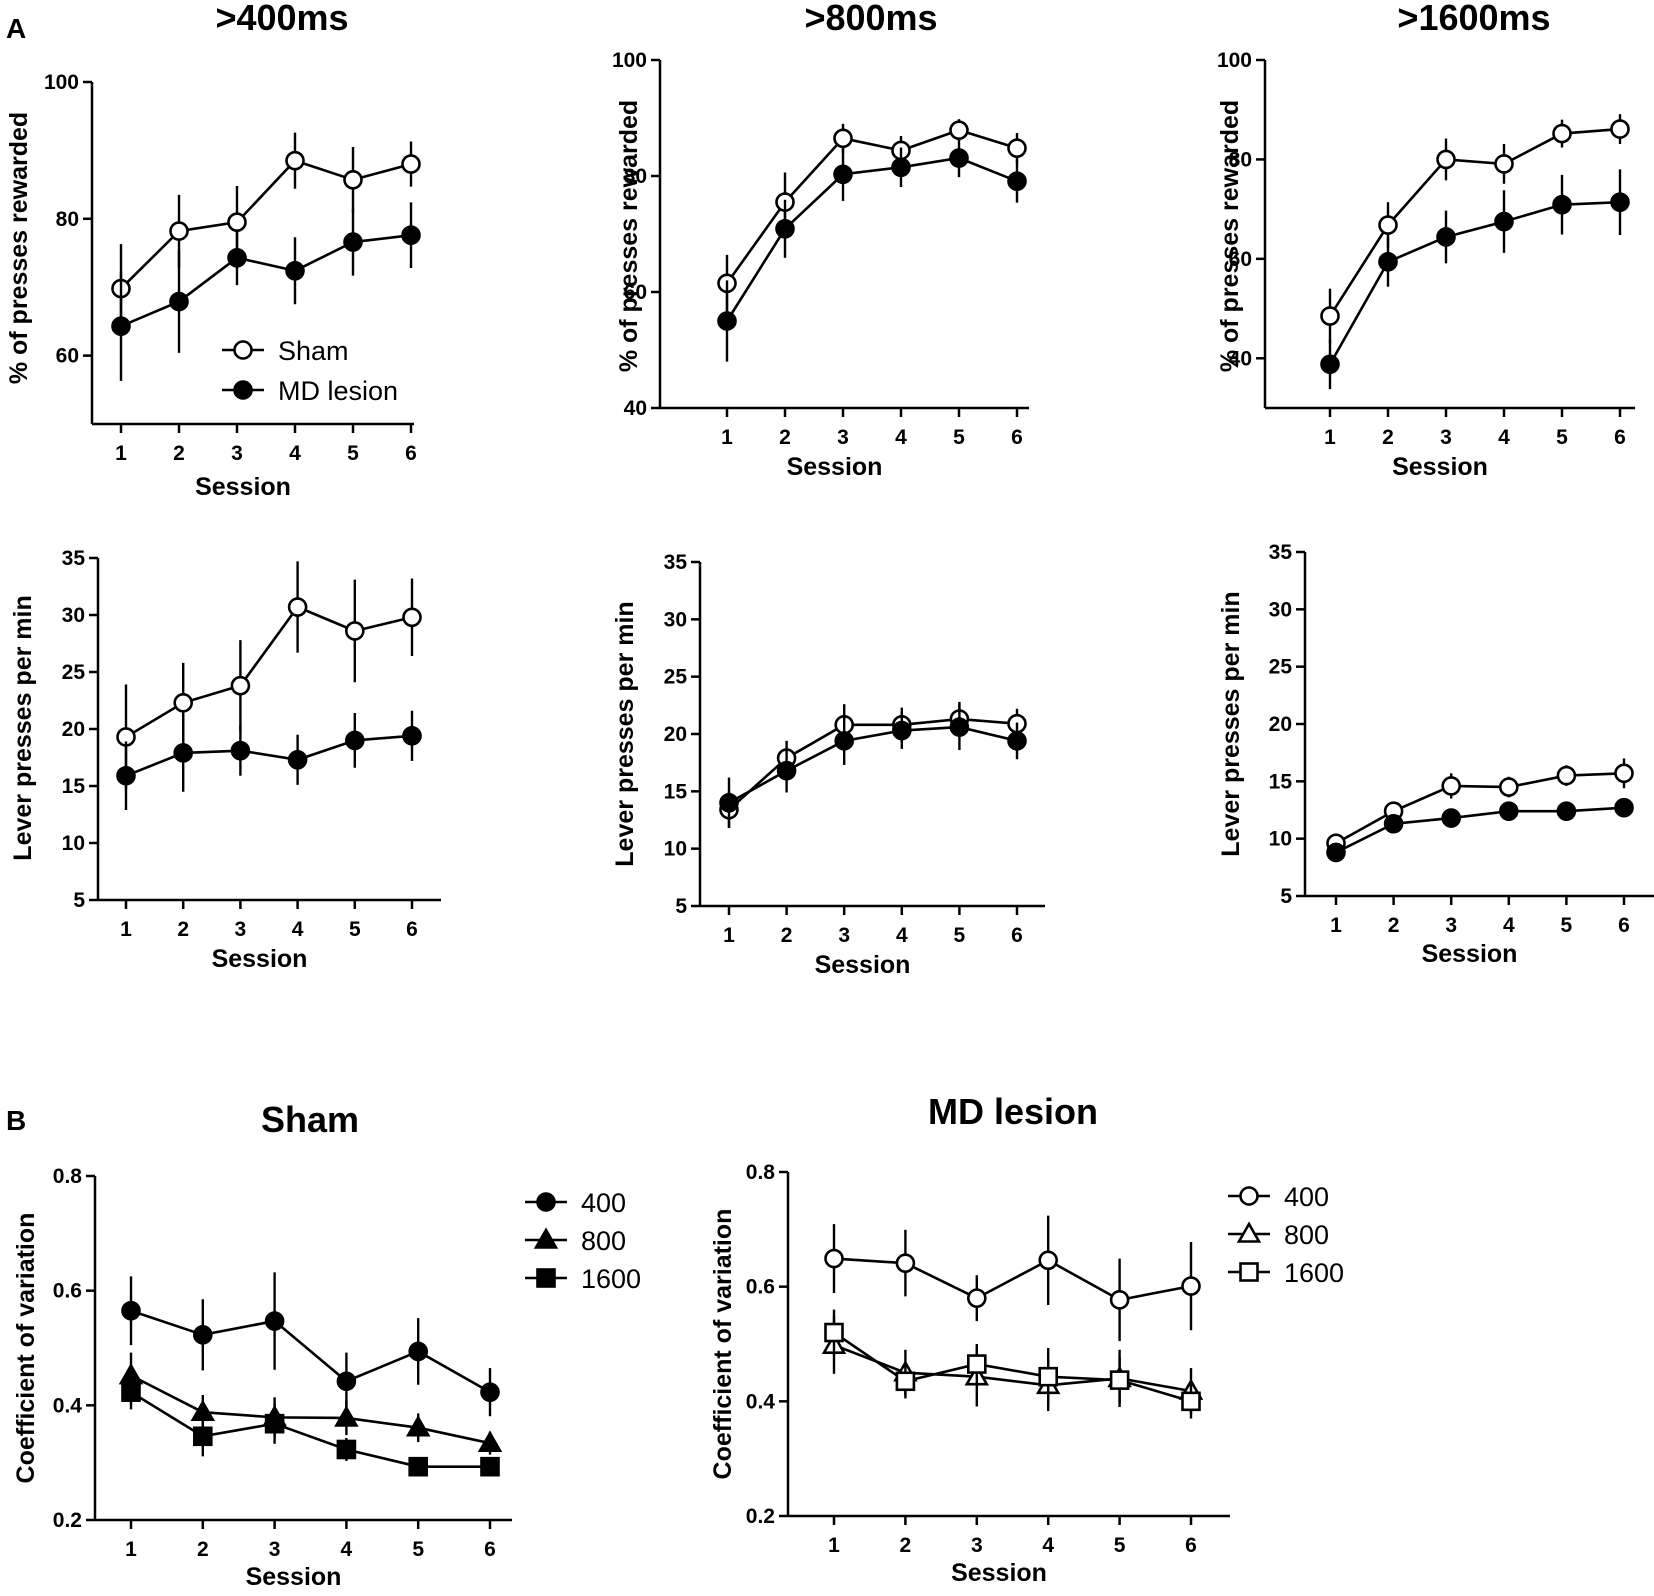 Image resolution: width=1654 pixels, height=1596 pixels. I want to click on y-tick-label: 100, so click(61, 82).